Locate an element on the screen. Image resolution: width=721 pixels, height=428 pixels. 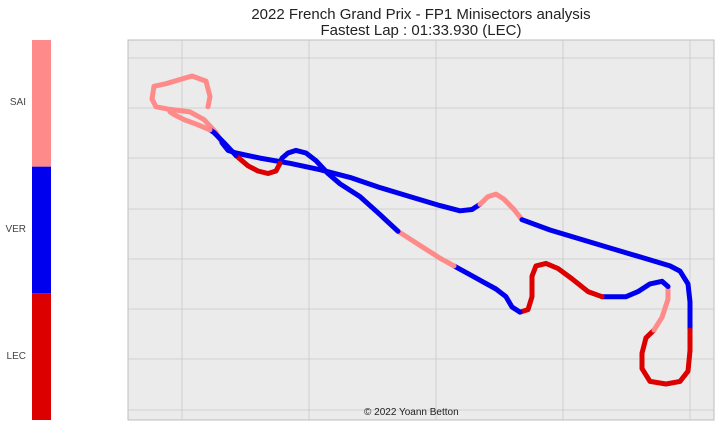
colorbar-label-lec: LEC is located at coordinates (13, 356).